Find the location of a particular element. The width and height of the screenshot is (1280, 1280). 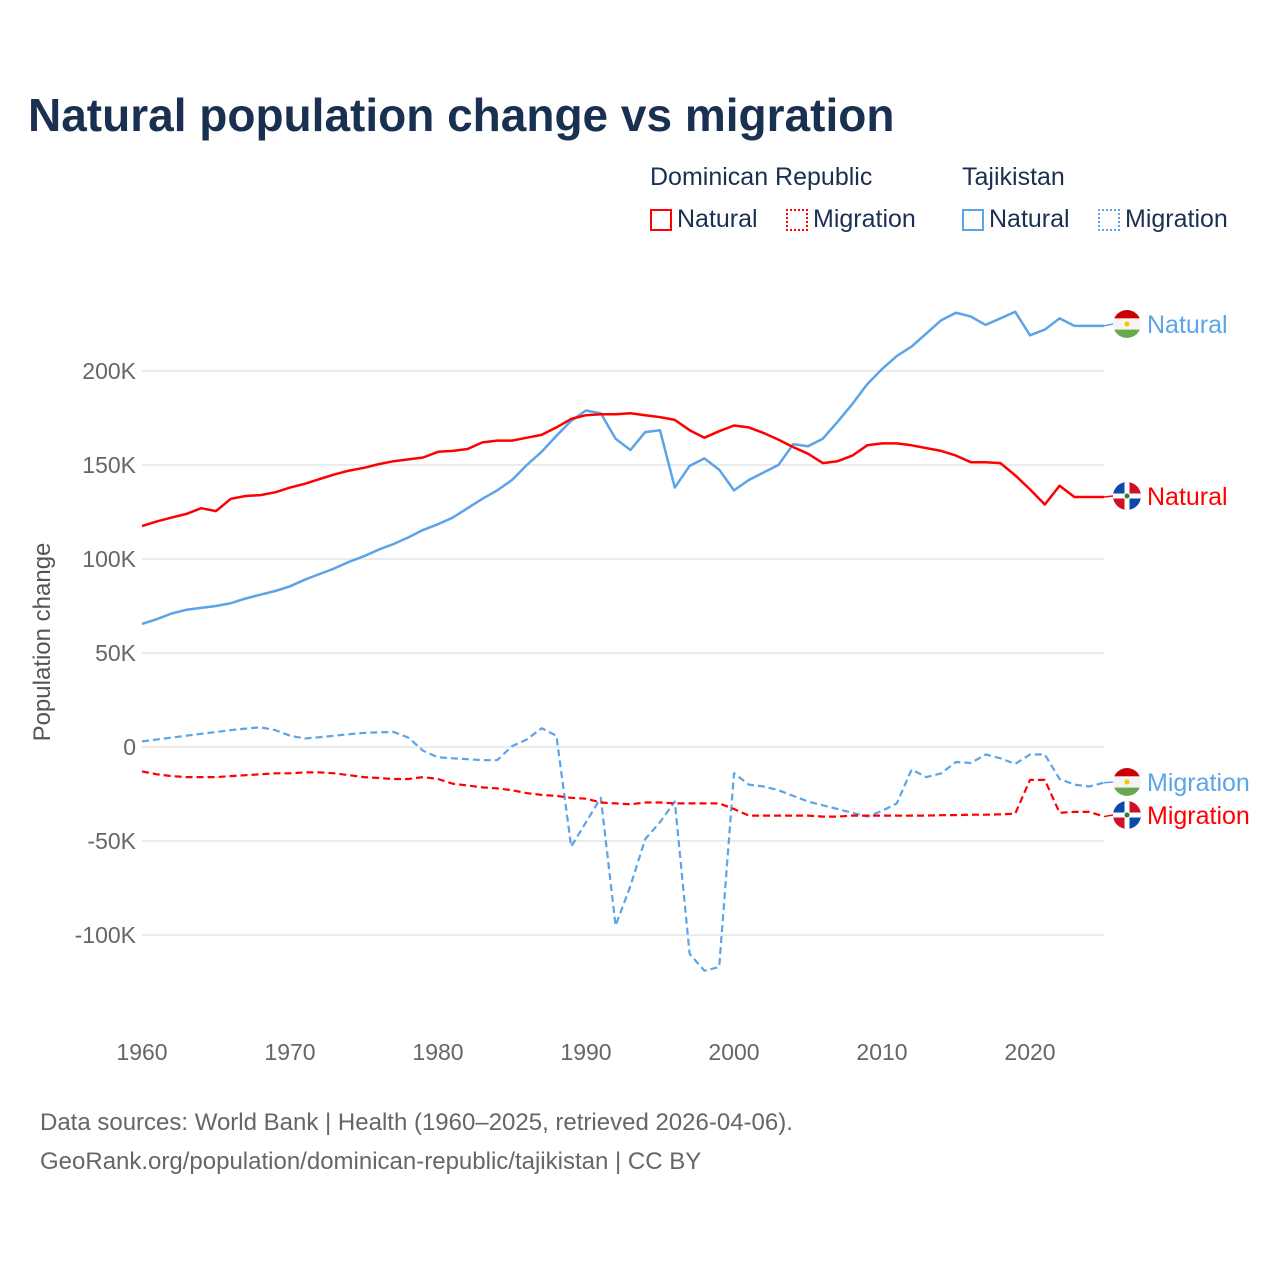

y-tick-label: 100K is located at coordinates (109, 559).